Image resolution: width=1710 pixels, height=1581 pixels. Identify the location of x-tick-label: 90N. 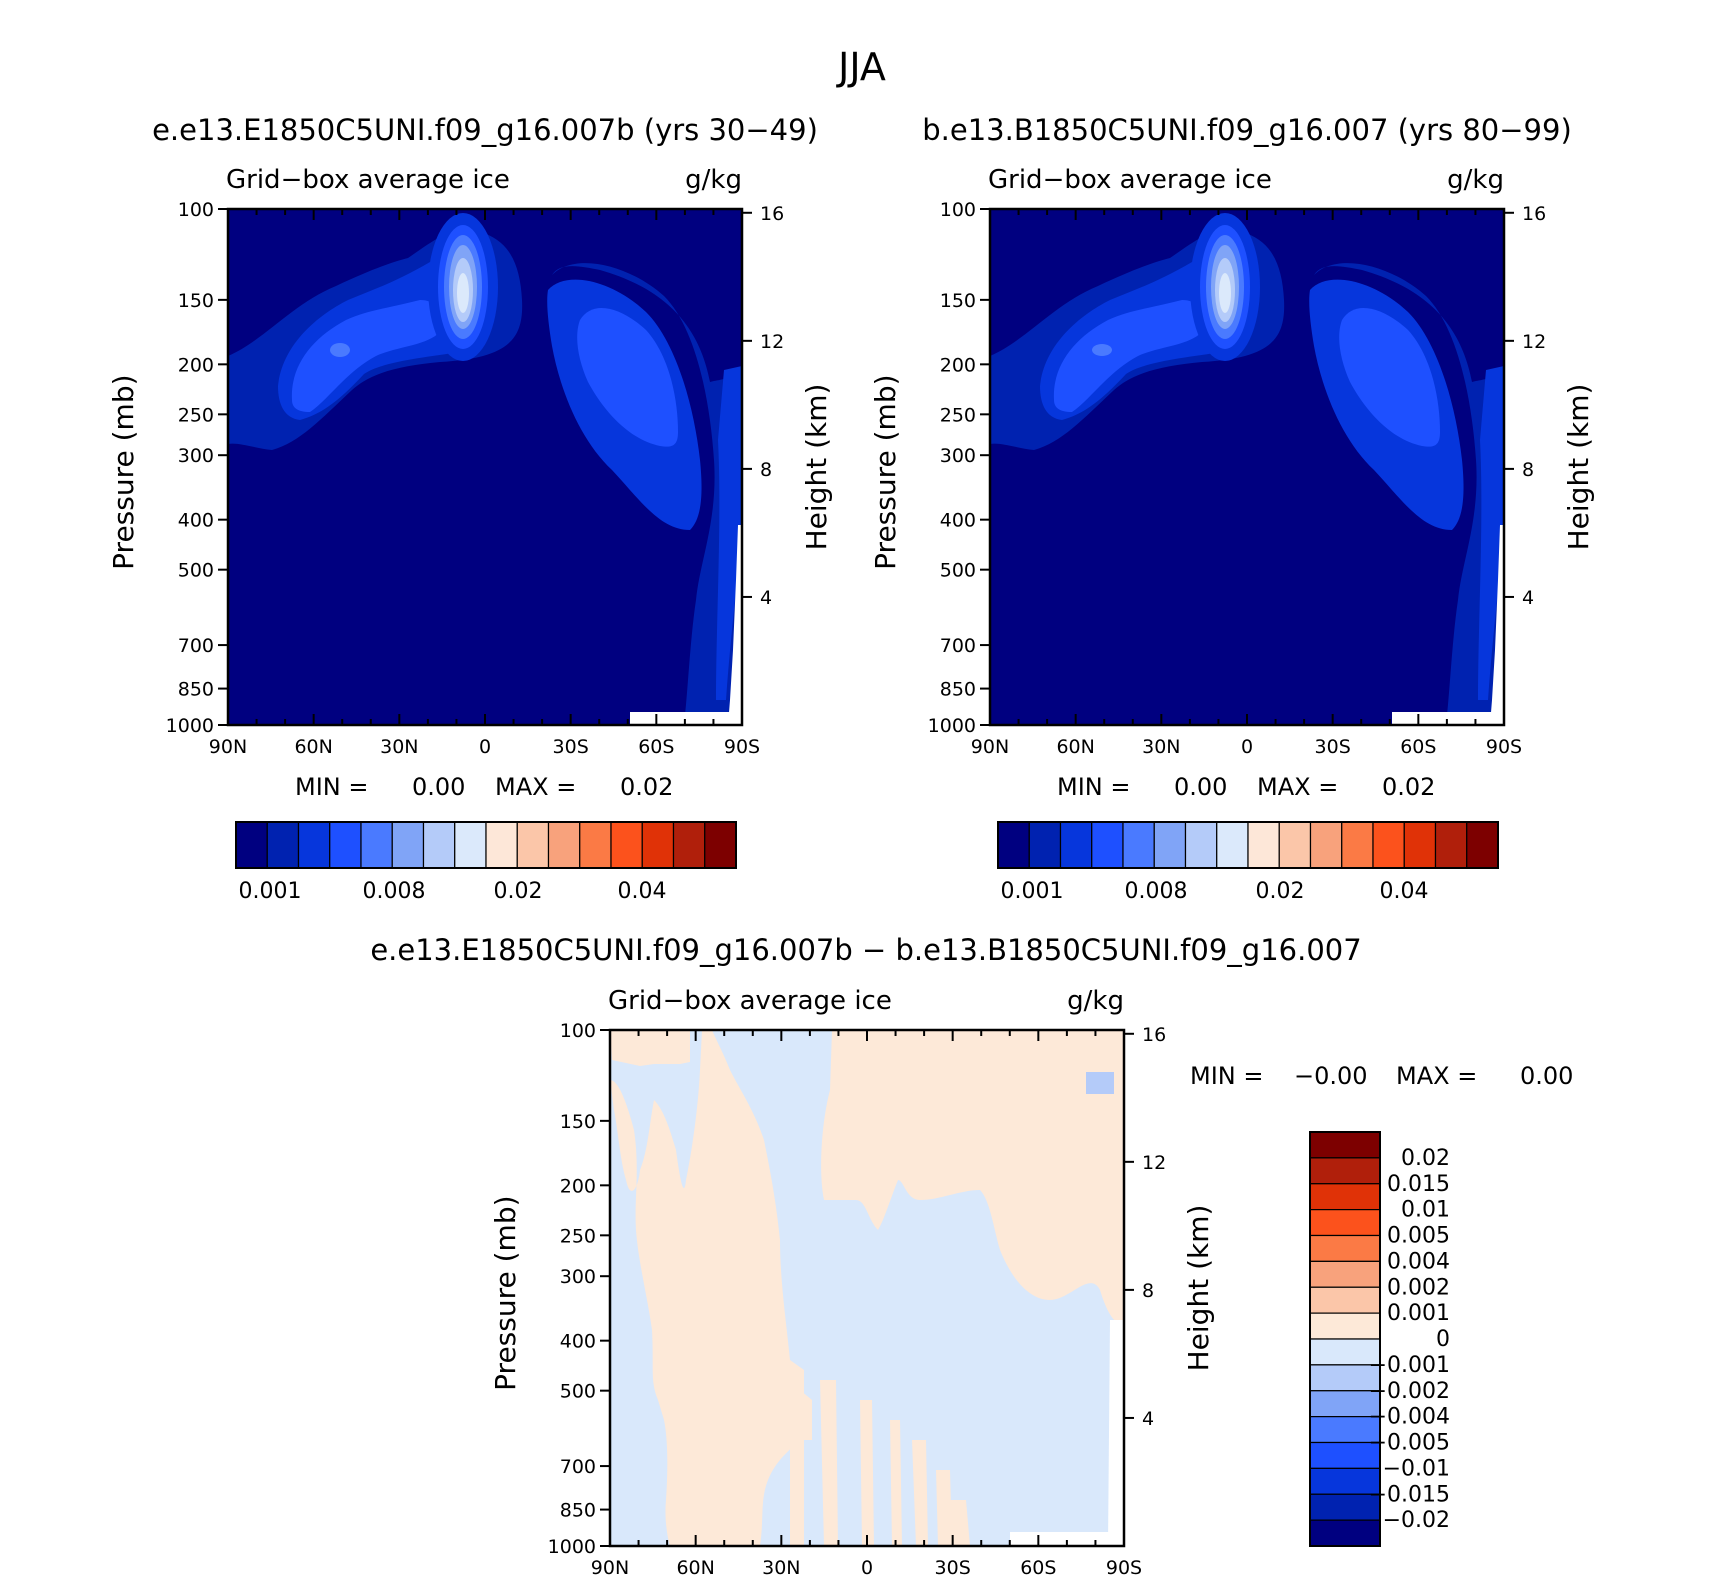
(990, 747).